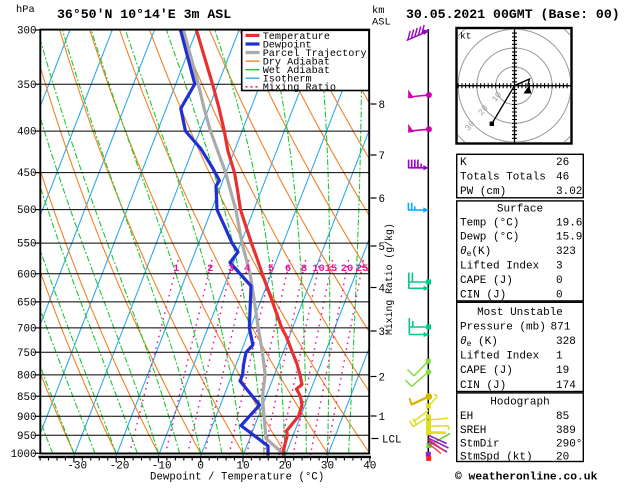 The height and width of the screenshot is (491, 629). Describe the element at coordinates (162, 467) in the screenshot. I see `svg-text: -10` at that location.